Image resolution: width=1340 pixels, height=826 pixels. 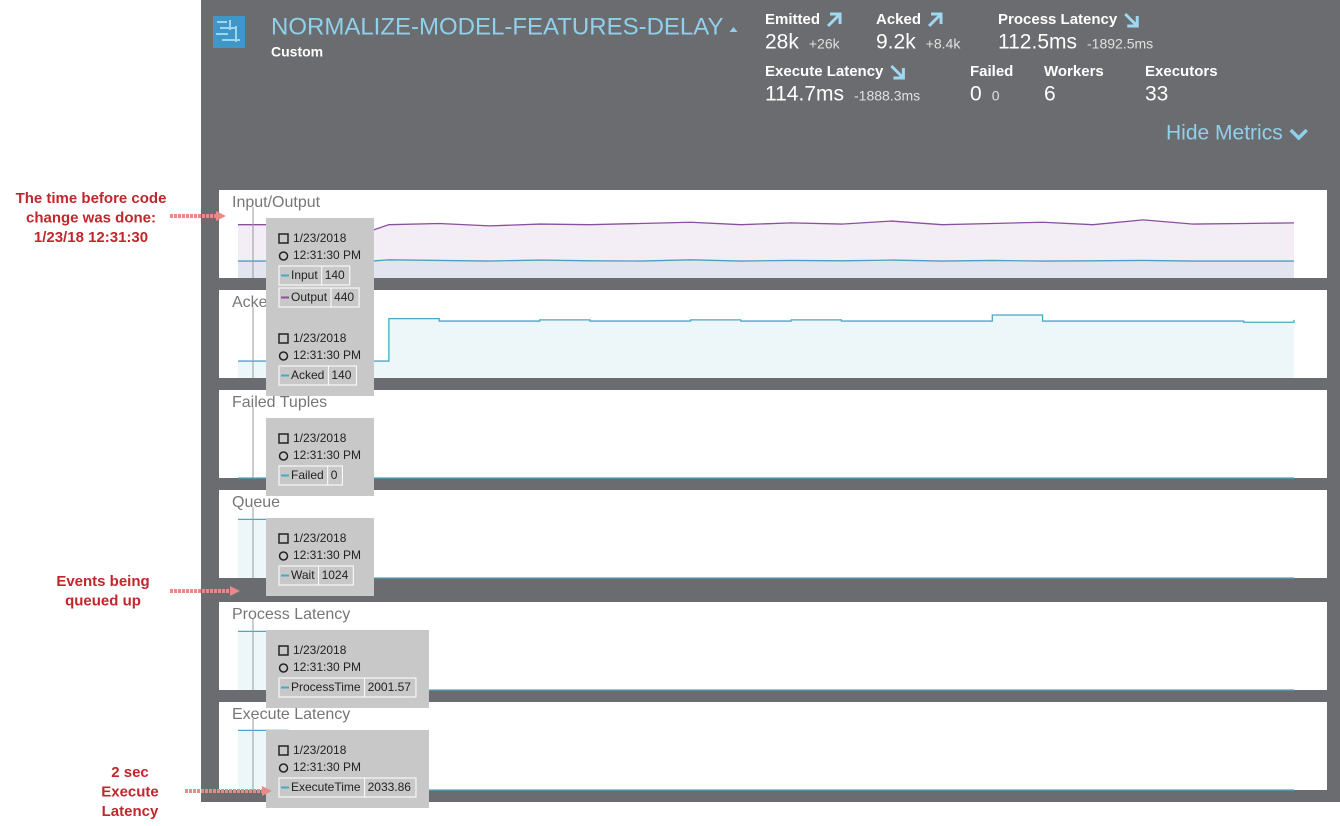 What do you see at coordinates (91, 237) in the screenshot?
I see `annotation-text: 1/23/18 12:31:30` at bounding box center [91, 237].